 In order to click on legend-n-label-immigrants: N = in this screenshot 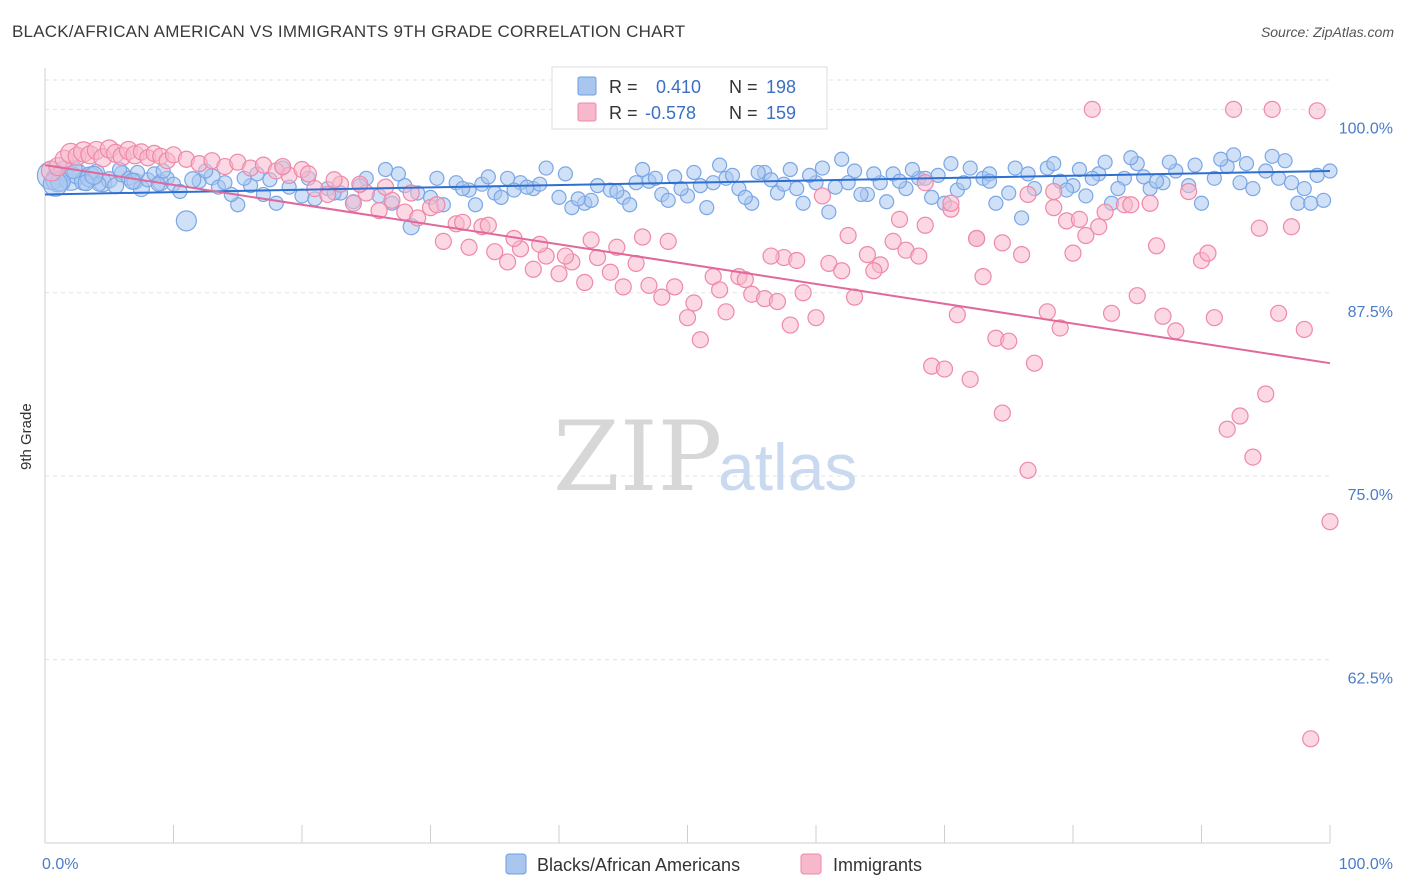, I will do `click(743, 113)`.